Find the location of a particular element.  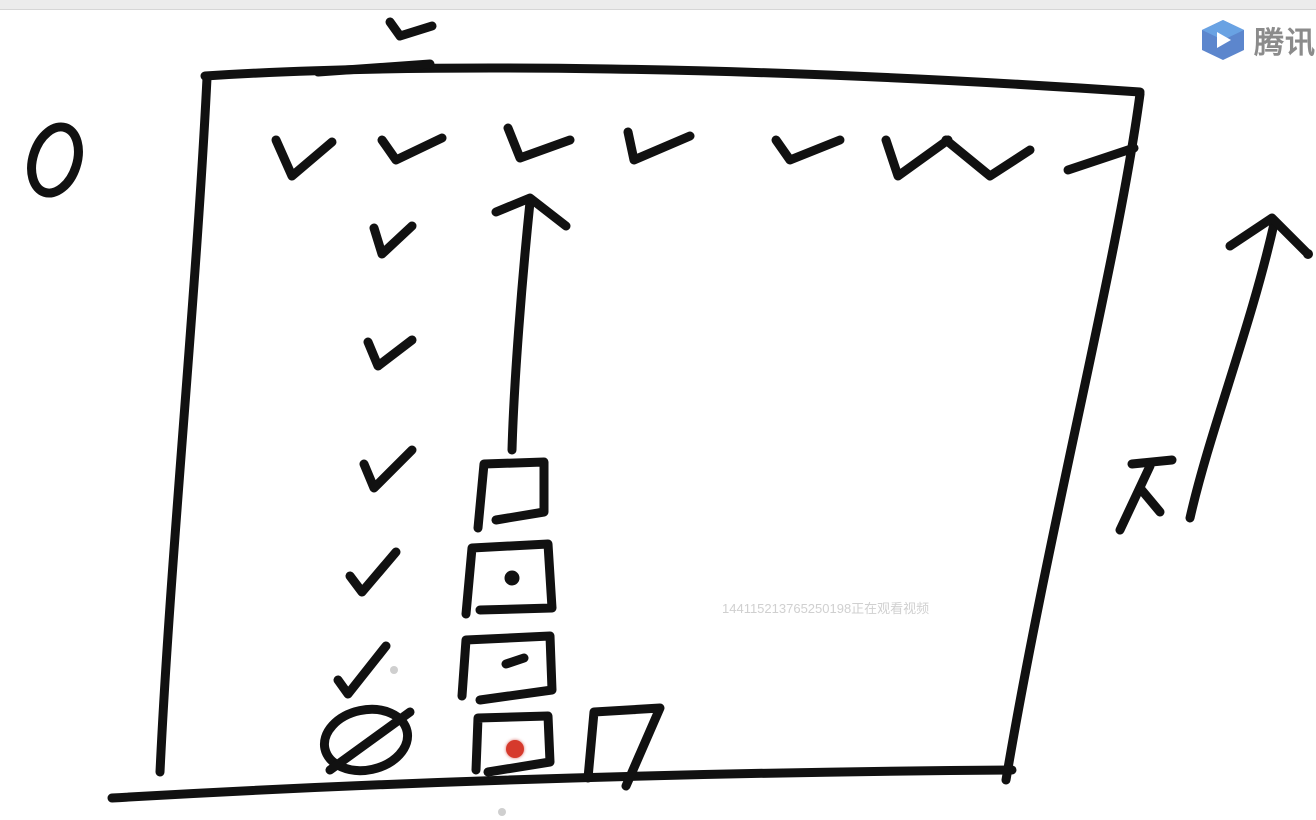

inner-arrow-shaft is located at coordinates (521, 326).